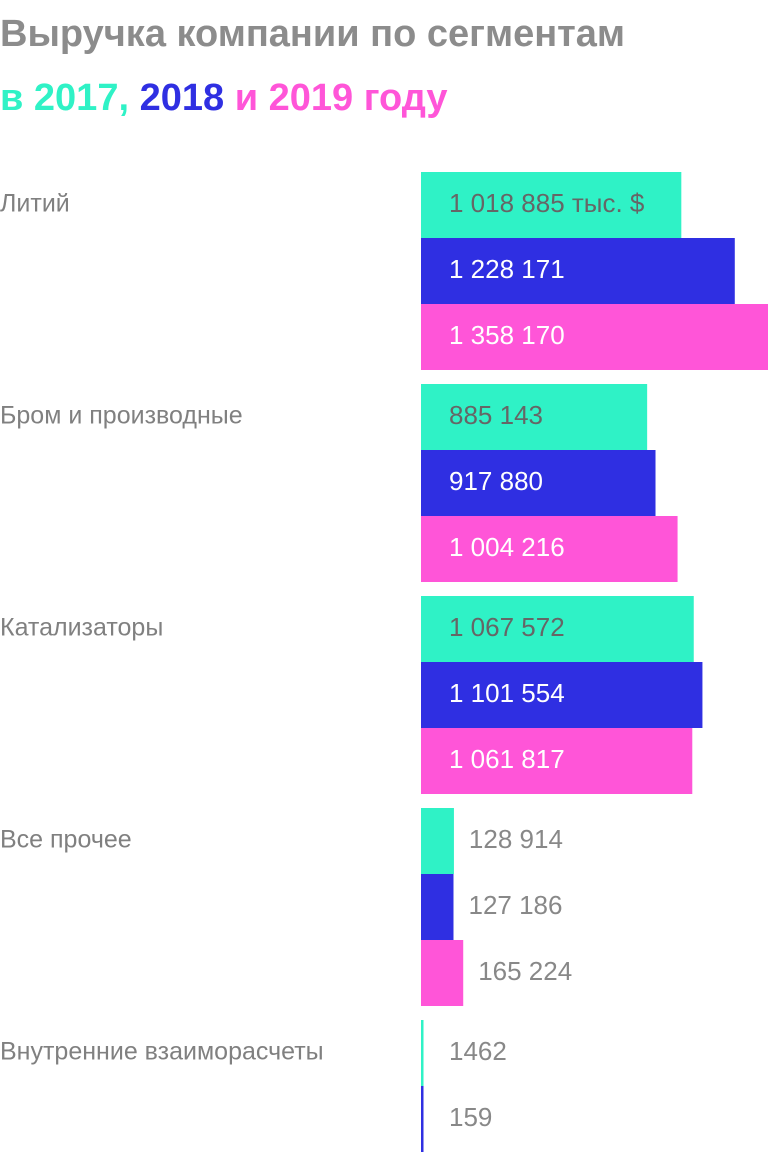 This screenshot has width=768, height=1155. Describe the element at coordinates (507, 547) in the screenshot. I see `value-label: 1 004 216` at that location.